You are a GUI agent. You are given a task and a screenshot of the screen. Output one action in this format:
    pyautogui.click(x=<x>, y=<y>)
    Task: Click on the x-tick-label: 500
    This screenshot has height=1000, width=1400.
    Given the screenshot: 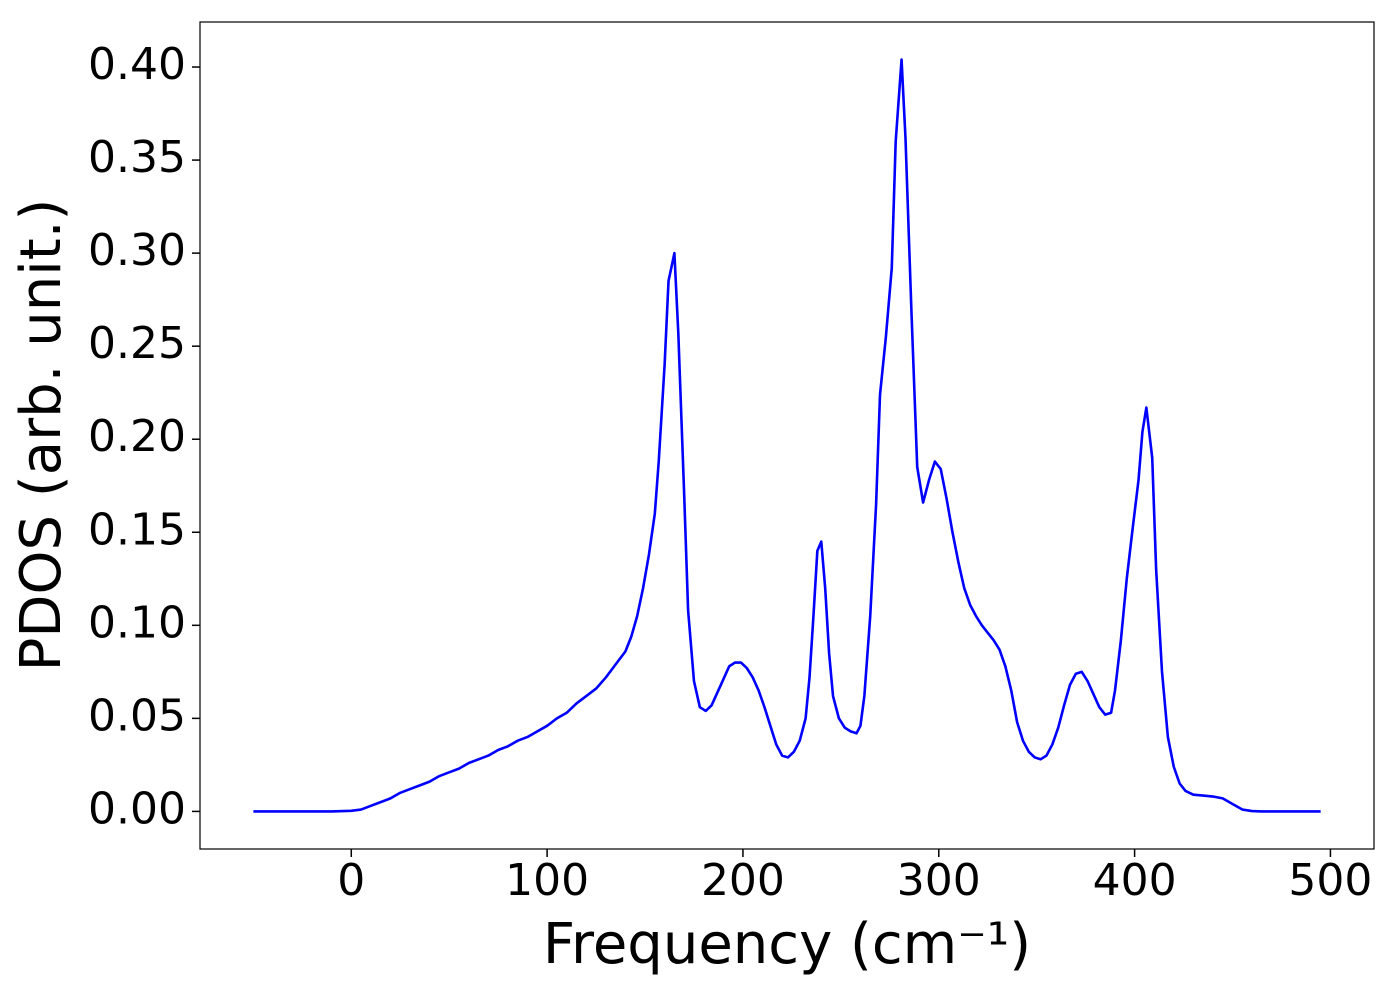 What is the action you would take?
    pyautogui.click(x=1330, y=880)
    